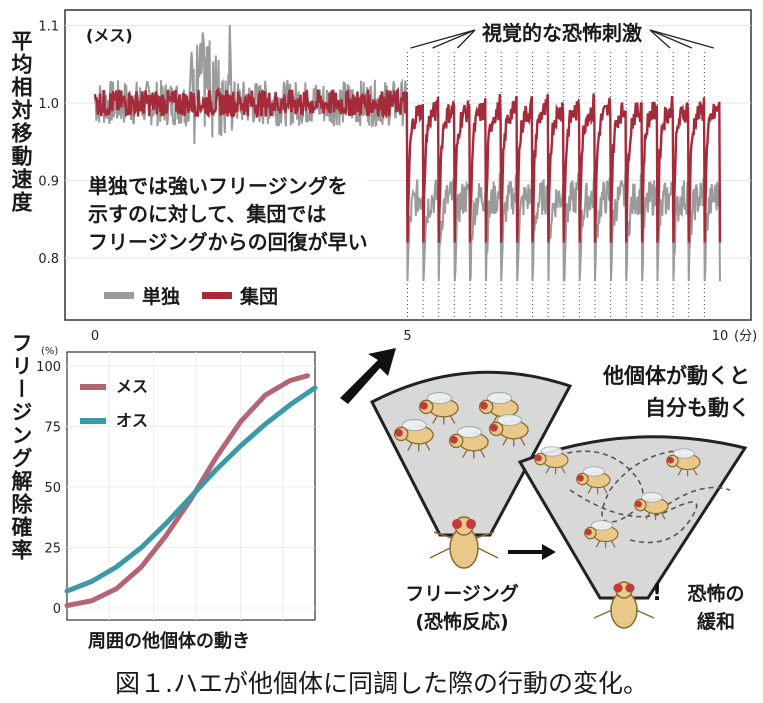  Describe the element at coordinates (109, 35) in the screenshot. I see `sex-label-female: (メス)` at that location.